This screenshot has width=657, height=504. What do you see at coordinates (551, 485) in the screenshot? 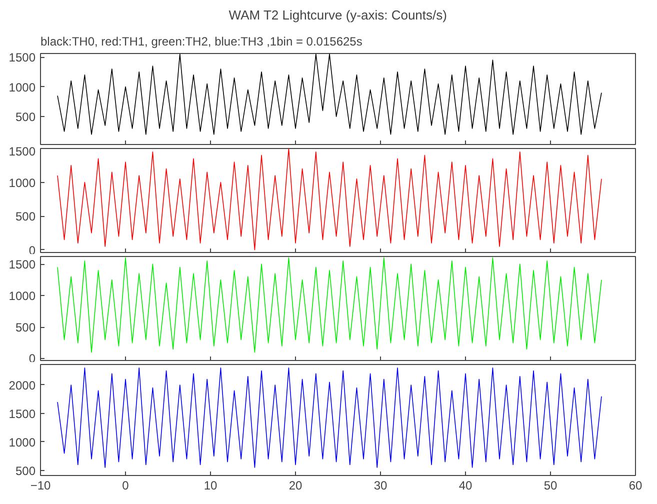
I see `x-tick-label: 50` at bounding box center [551, 485].